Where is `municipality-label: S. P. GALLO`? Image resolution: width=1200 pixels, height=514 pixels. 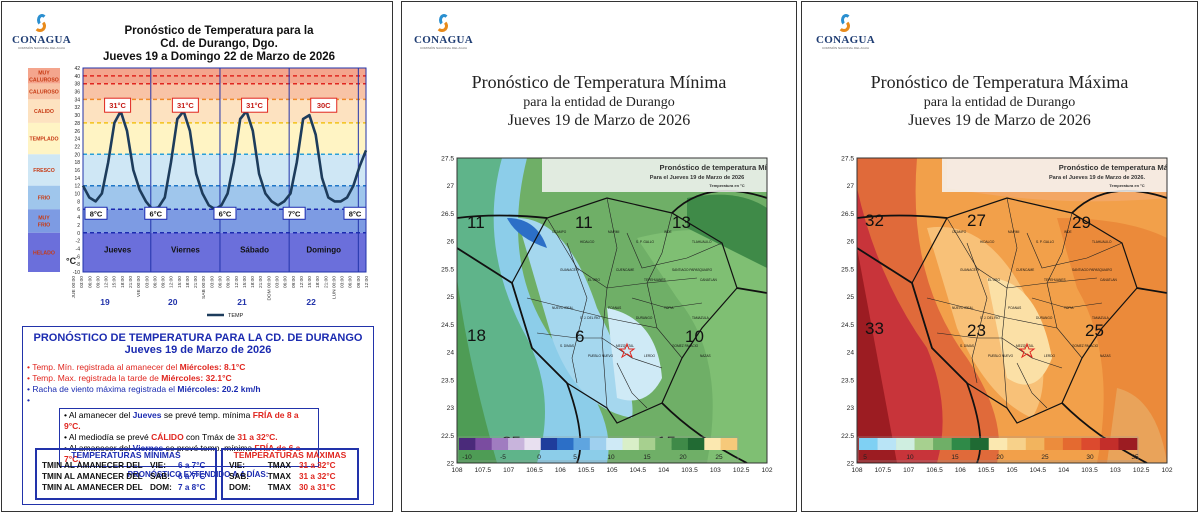 municipality-label: S. P. GALLO is located at coordinates (645, 242).